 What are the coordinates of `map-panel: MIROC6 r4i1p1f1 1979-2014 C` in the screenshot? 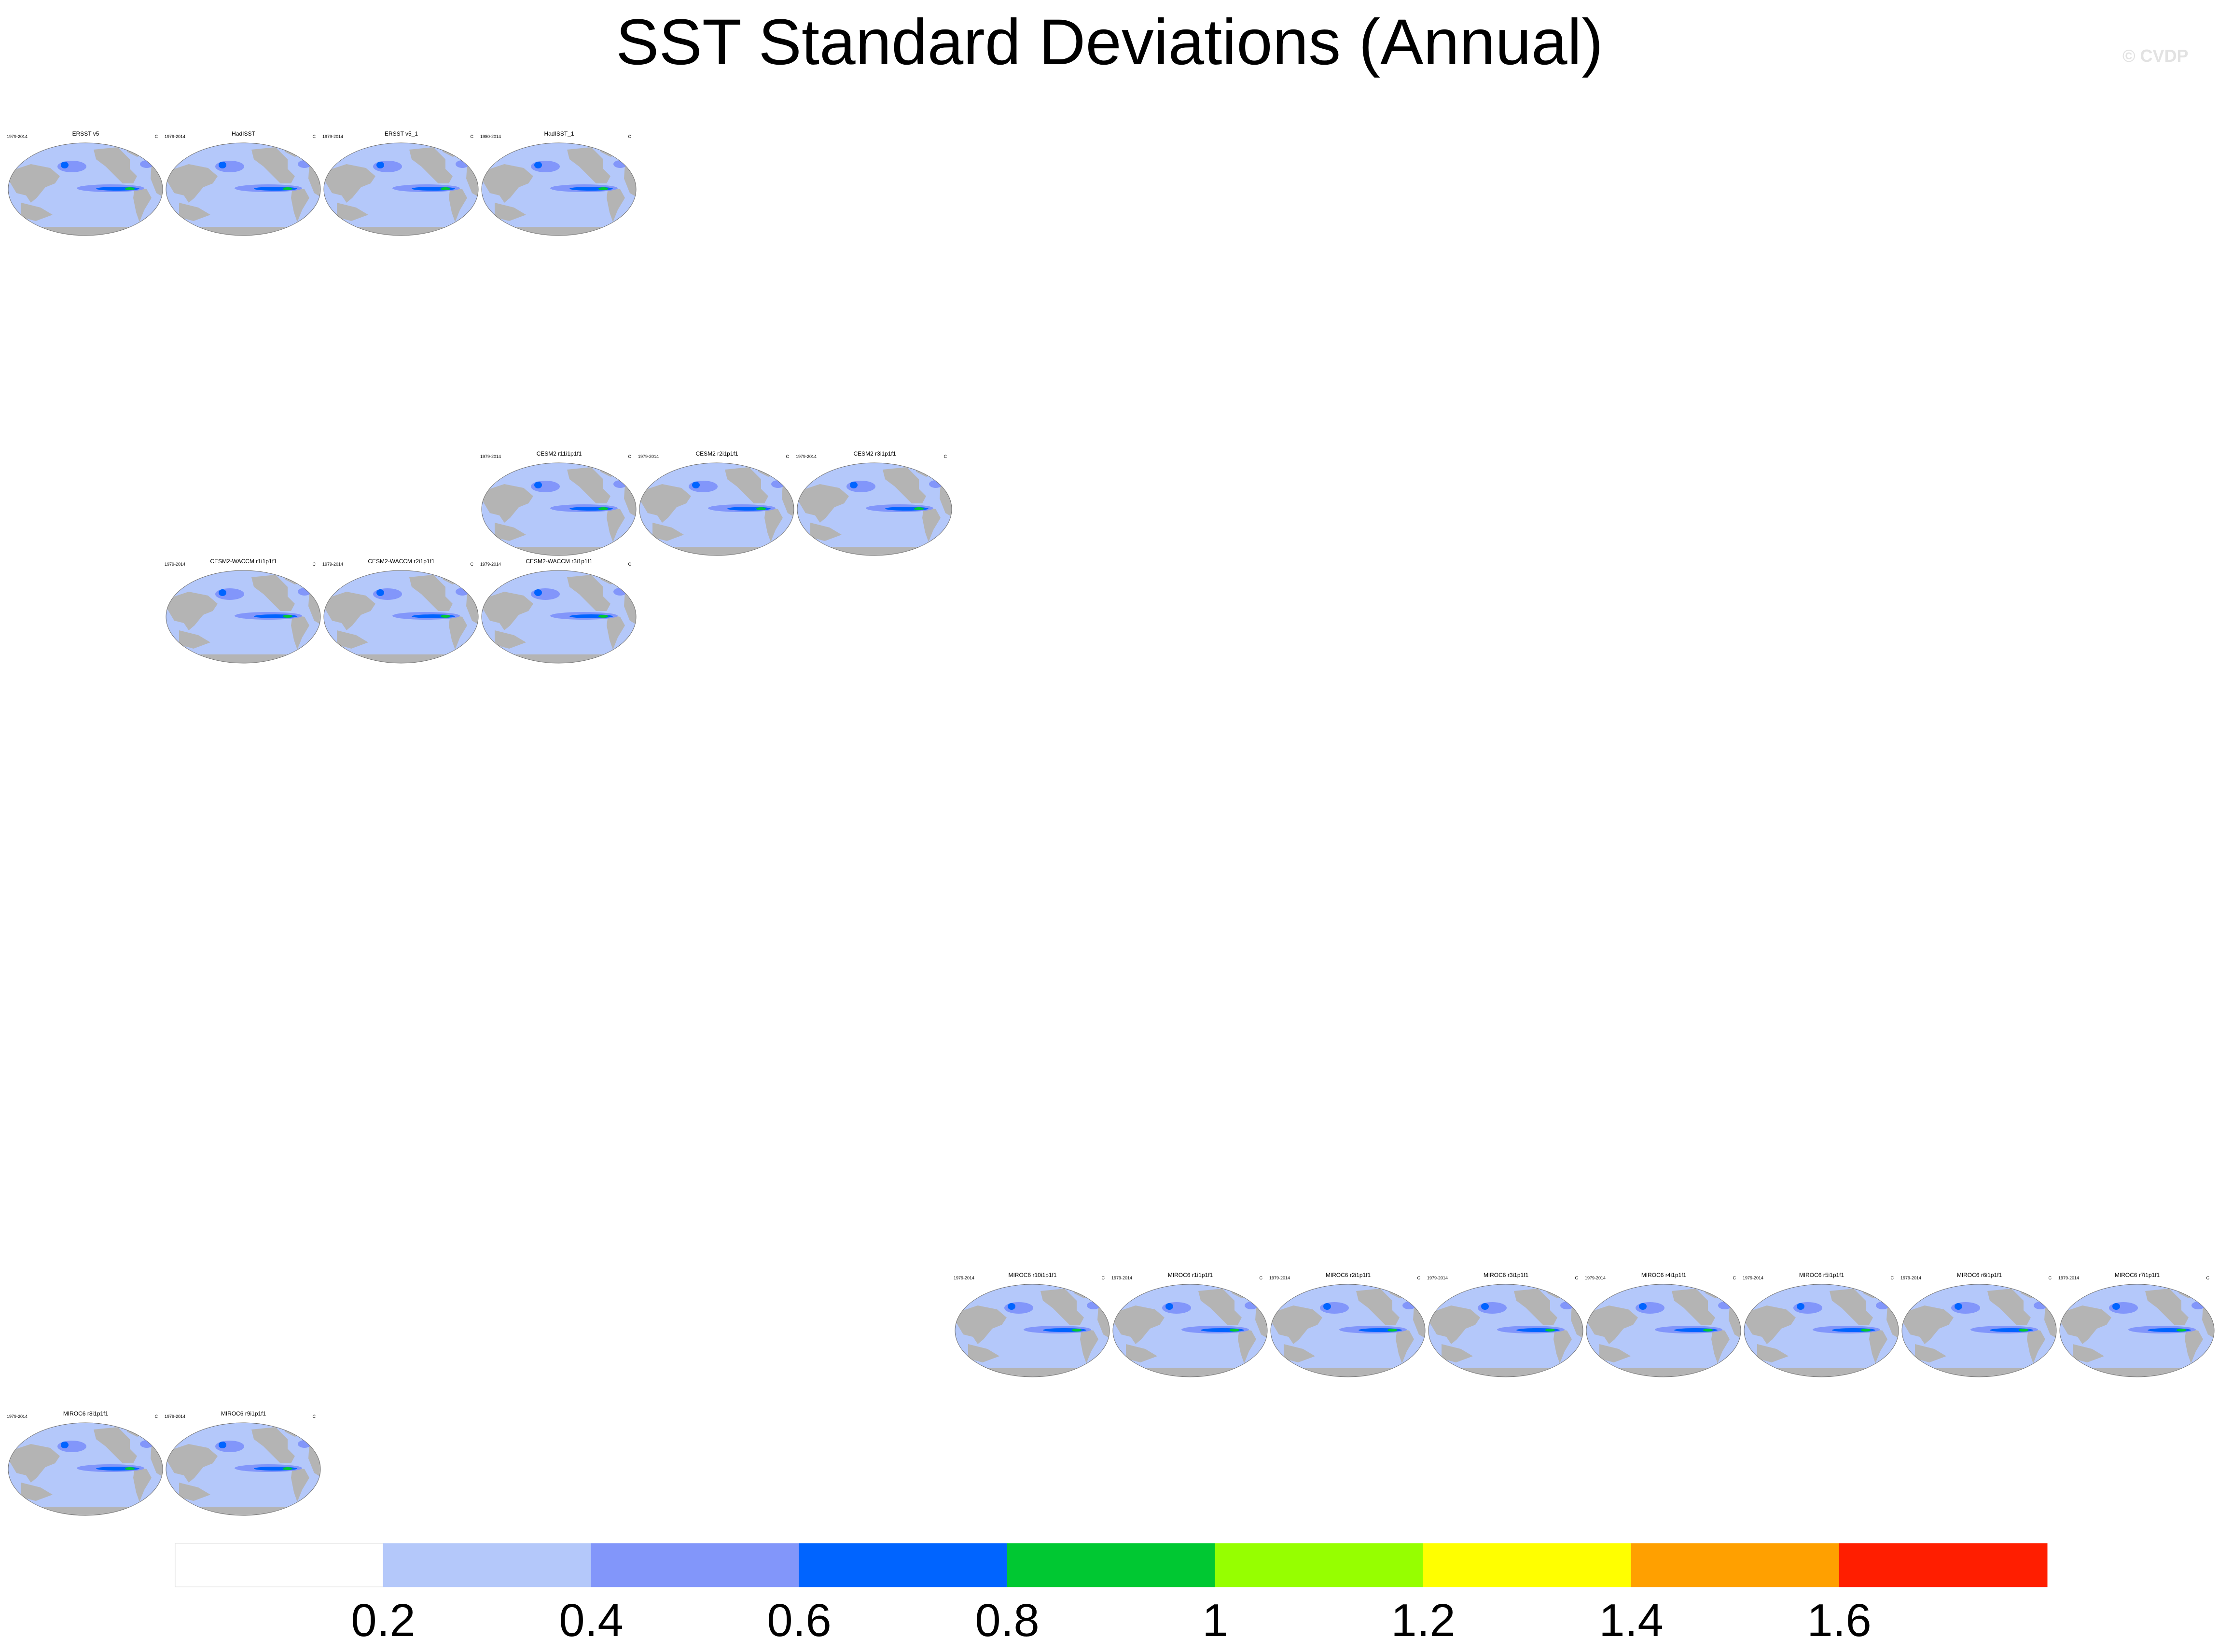 It's located at (1664, 1324).